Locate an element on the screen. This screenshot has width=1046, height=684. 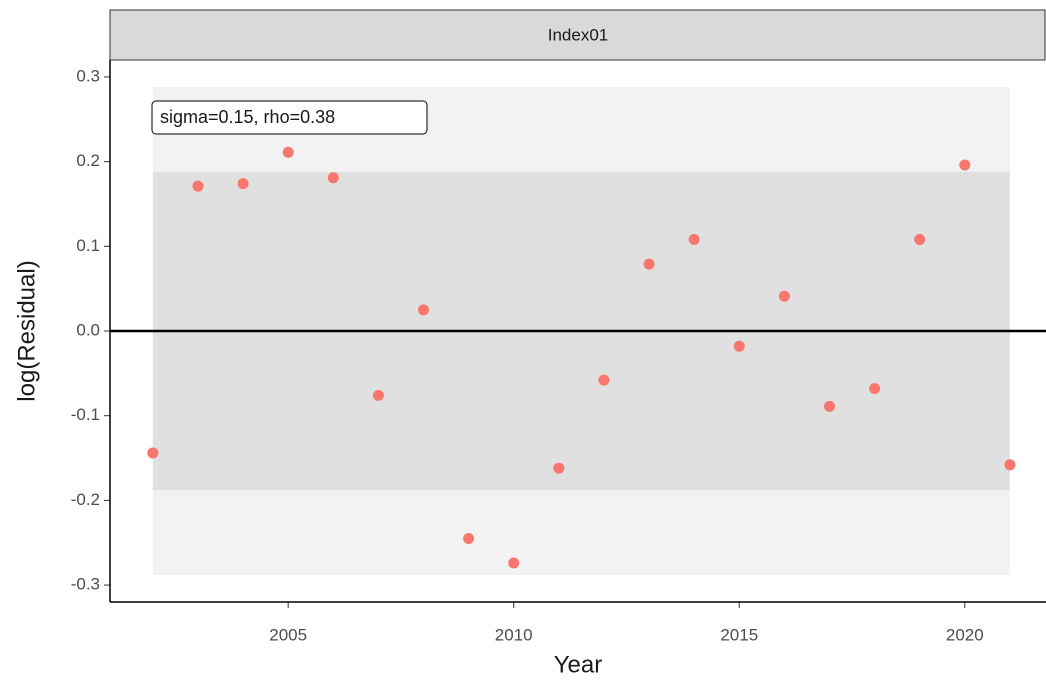
x-tick-label: 2010 is located at coordinates (514, 634).